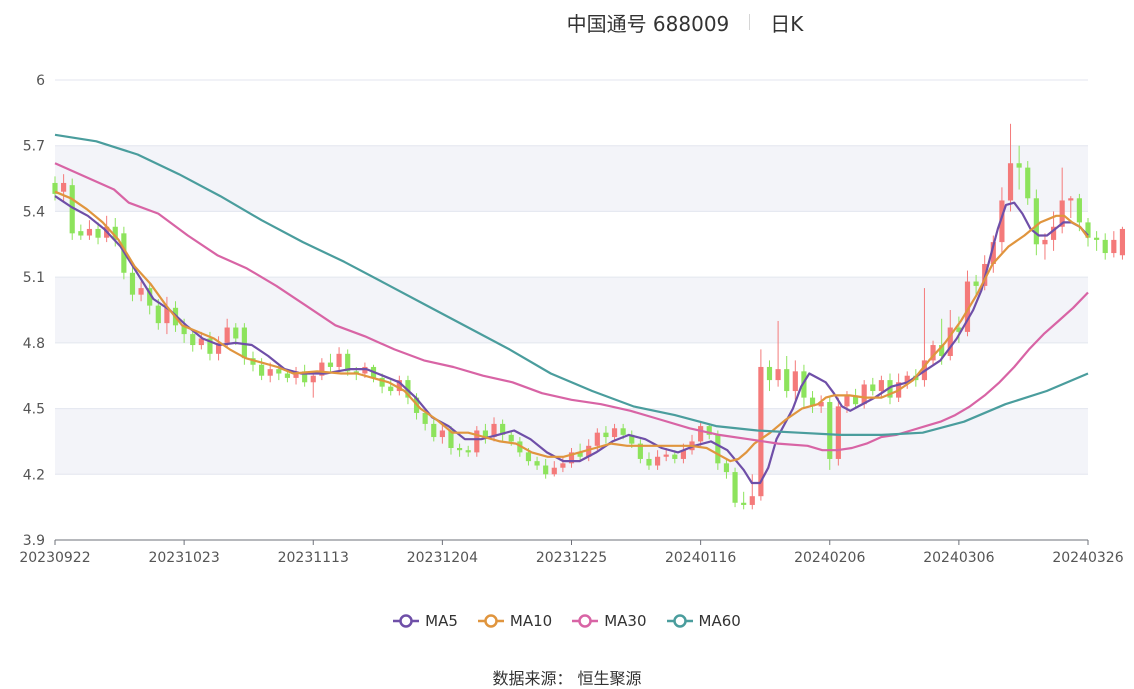  Describe the element at coordinates (700, 558) in the screenshot. I see `x-tick-label: 20240116` at that location.